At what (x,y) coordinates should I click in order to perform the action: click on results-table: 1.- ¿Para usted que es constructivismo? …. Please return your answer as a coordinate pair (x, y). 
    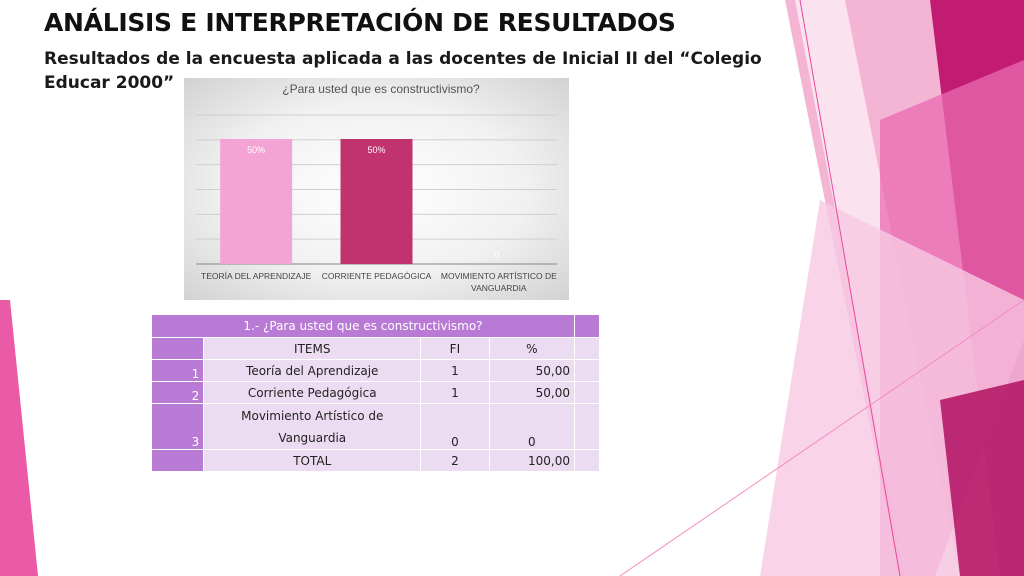
    Looking at the image, I should click on (376, 393).